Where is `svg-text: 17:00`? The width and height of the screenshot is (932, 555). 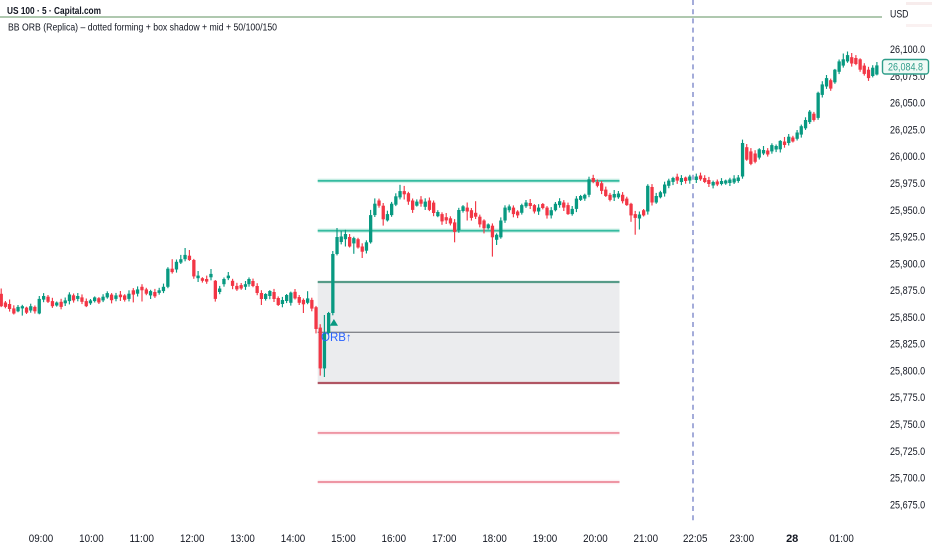 svg-text: 17:00 is located at coordinates (444, 539).